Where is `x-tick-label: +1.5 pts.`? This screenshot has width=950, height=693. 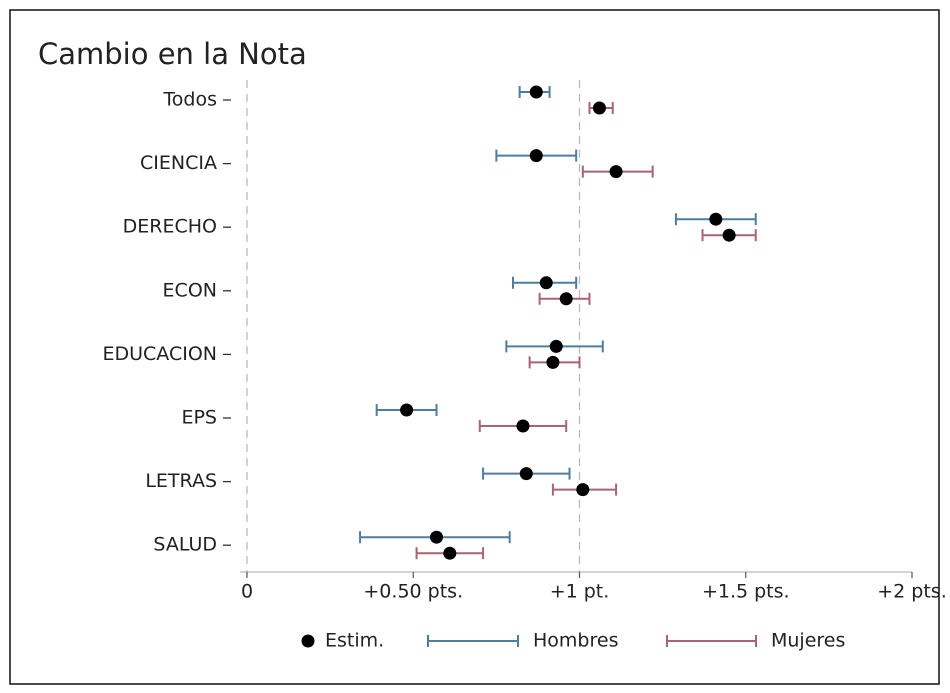 x-tick-label: +1.5 pts. is located at coordinates (746, 592).